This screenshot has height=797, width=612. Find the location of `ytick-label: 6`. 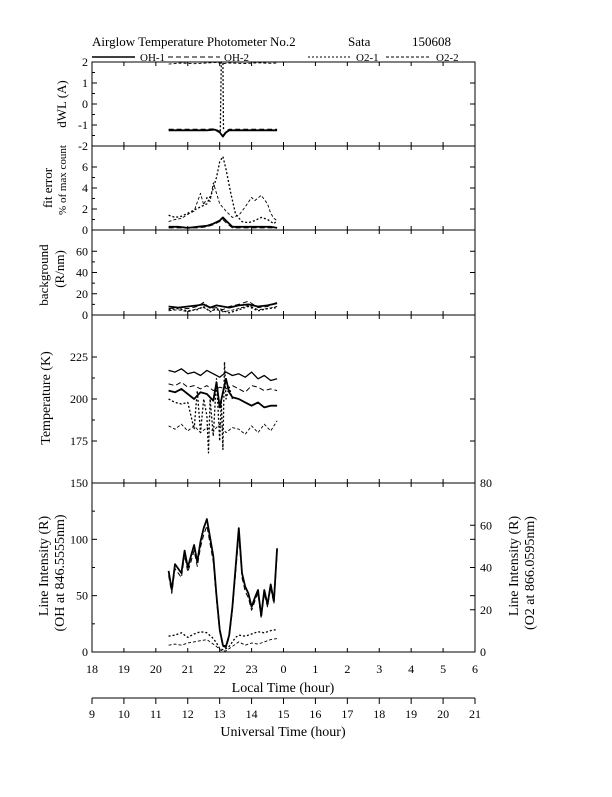

ytick-label: 6 is located at coordinates (85, 167).